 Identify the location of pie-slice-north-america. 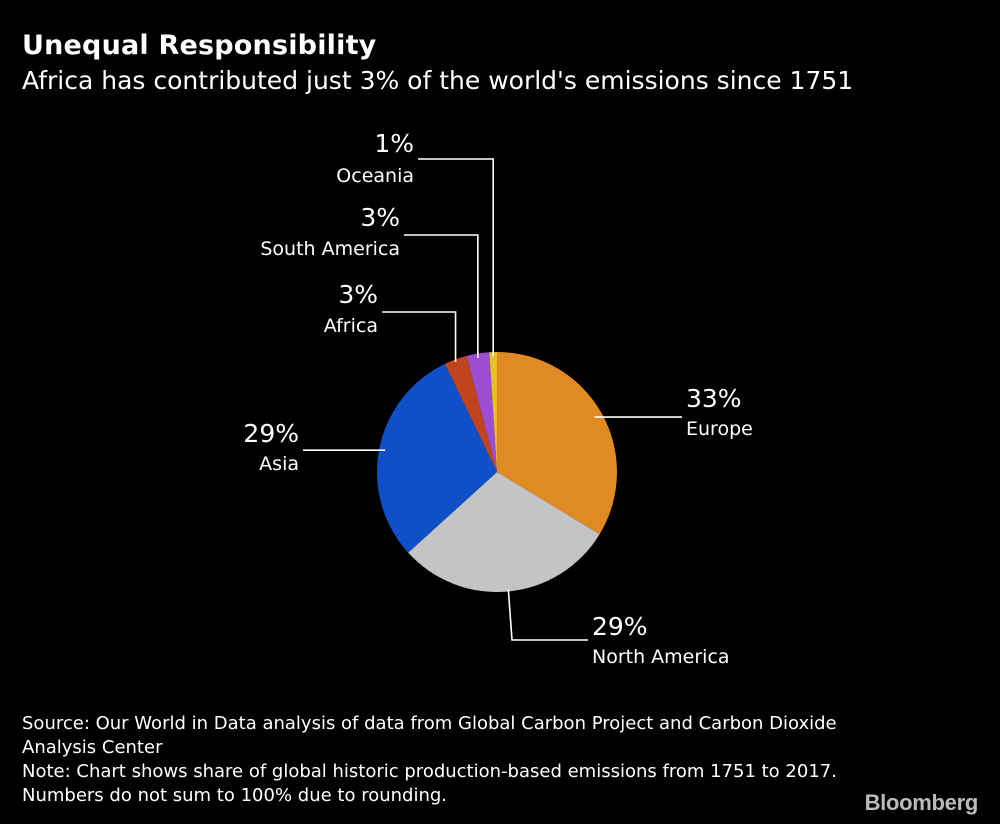
(504, 532).